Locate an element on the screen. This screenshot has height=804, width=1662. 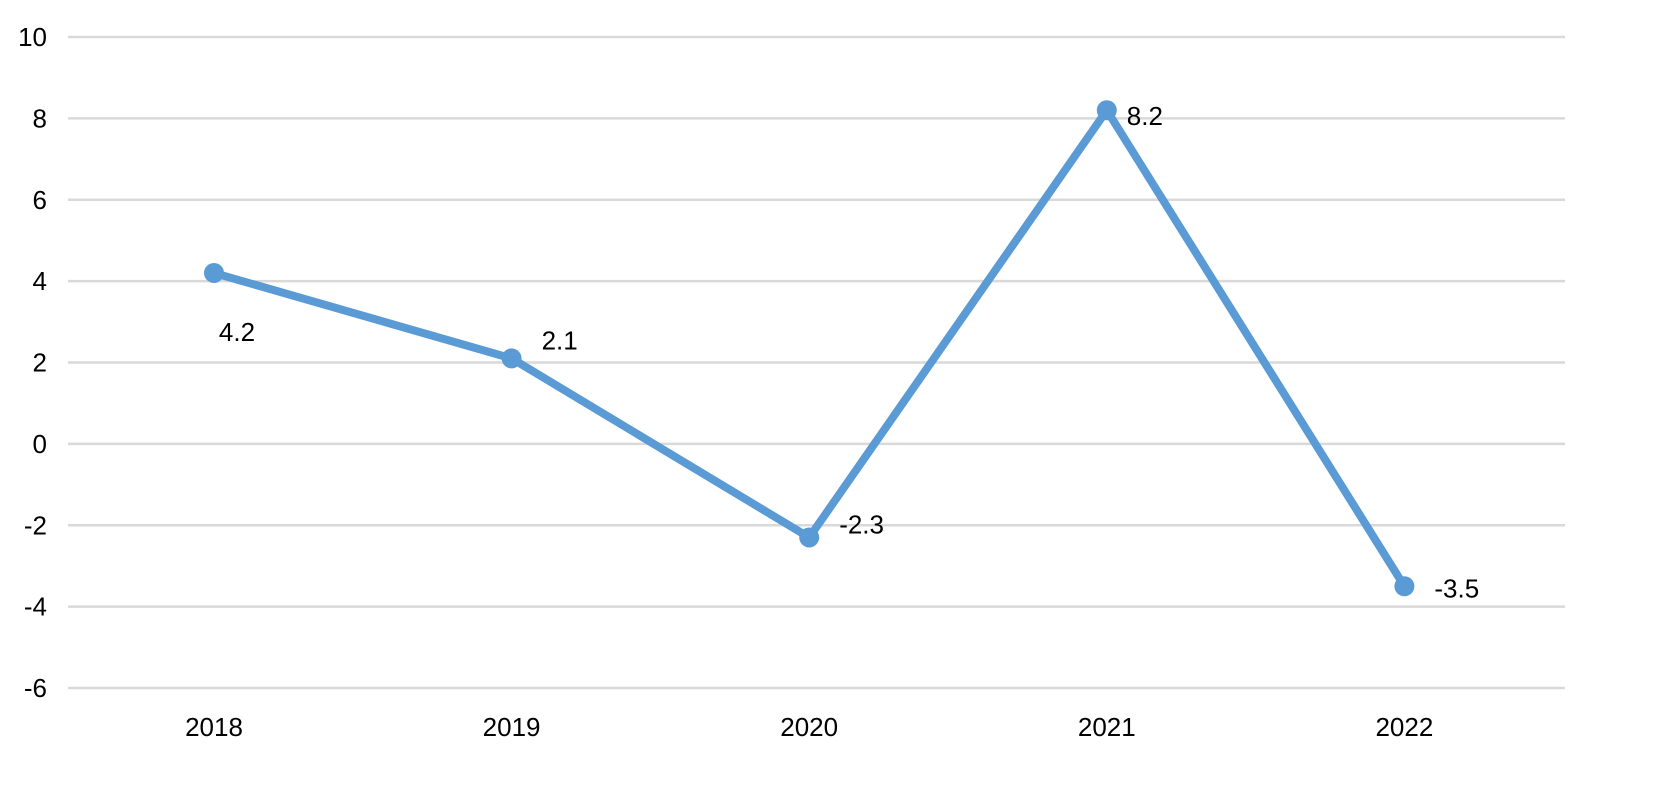
x-tick-label: 2020 is located at coordinates (809, 727).